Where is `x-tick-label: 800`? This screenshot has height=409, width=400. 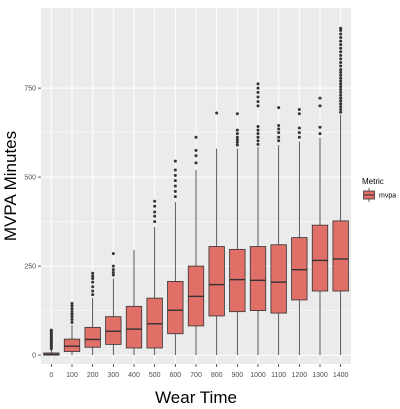
x-tick-label: 800 is located at coordinates (217, 375).